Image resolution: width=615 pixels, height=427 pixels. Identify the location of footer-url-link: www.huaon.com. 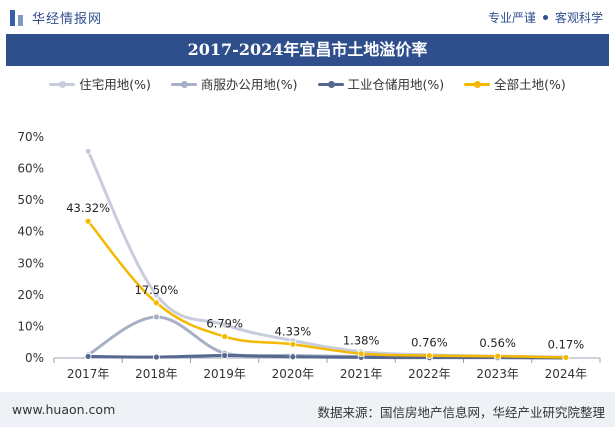
(64, 409).